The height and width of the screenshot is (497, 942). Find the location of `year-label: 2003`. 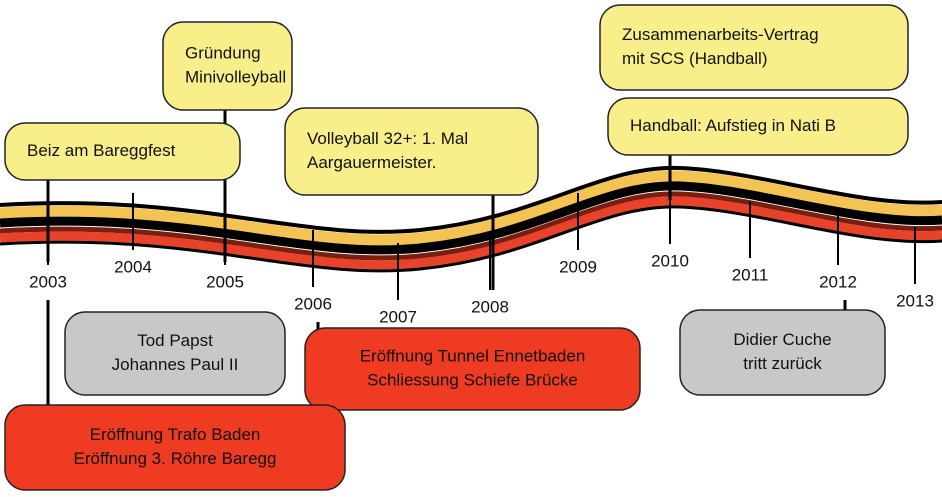

year-label: 2003 is located at coordinates (48, 281).